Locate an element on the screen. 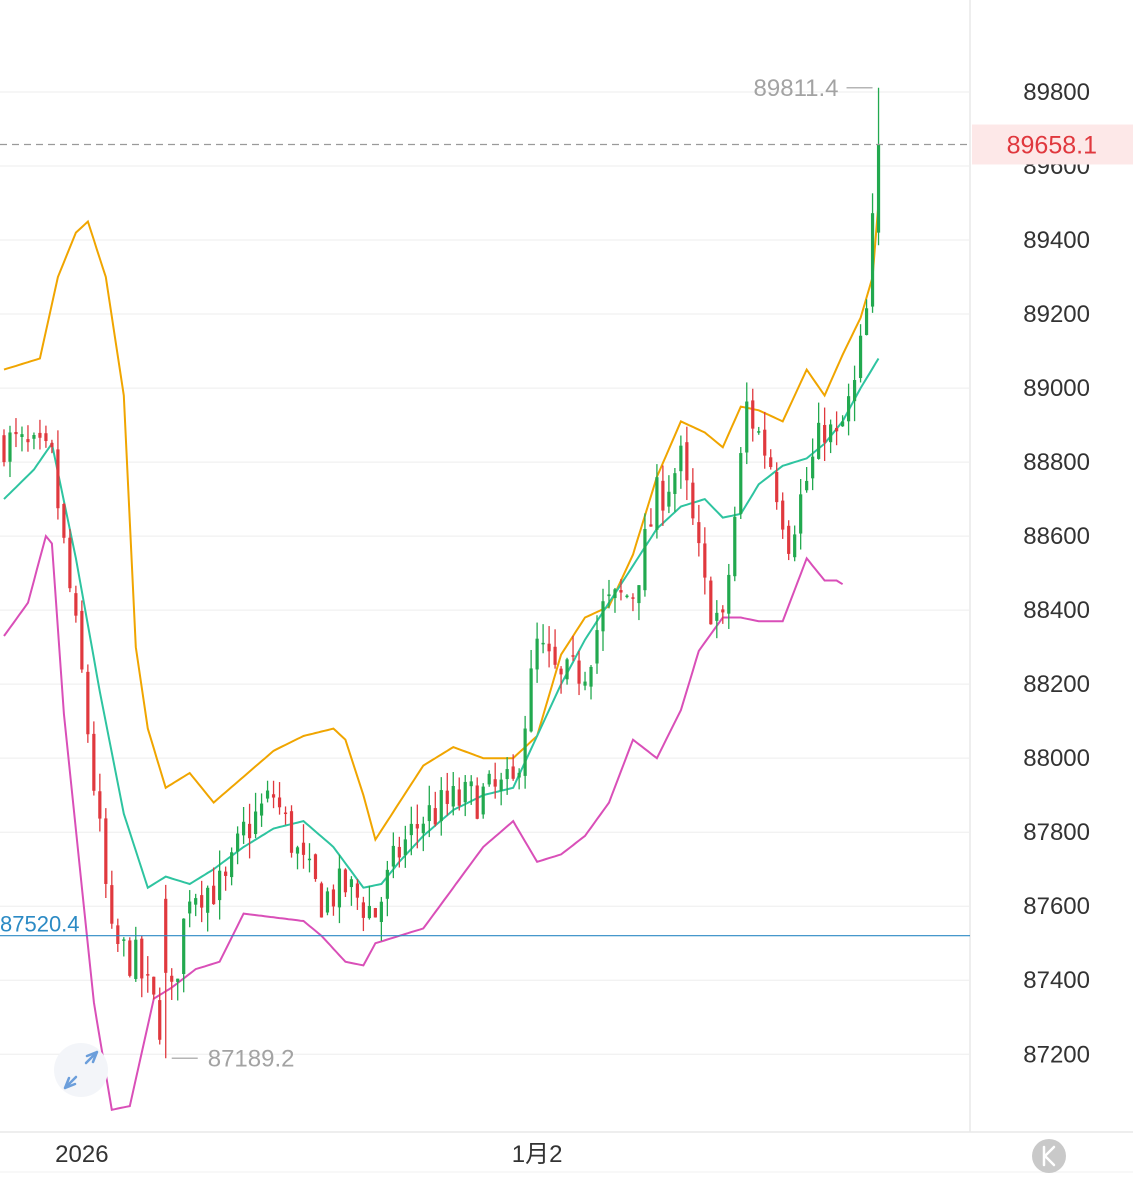 The width and height of the screenshot is (1133, 1183). y-tick-label: 87800 is located at coordinates (1056, 832).